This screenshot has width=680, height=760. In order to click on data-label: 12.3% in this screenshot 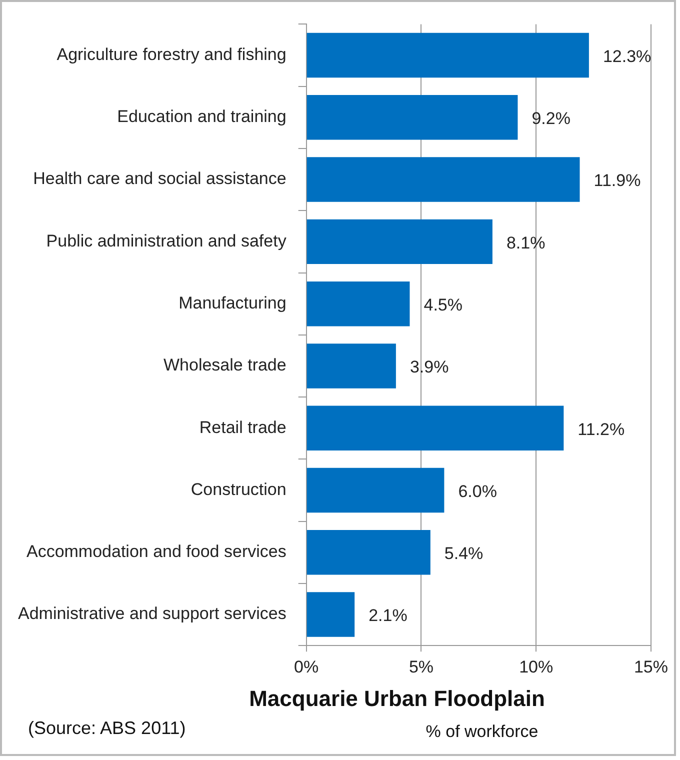, I will do `click(627, 56)`.